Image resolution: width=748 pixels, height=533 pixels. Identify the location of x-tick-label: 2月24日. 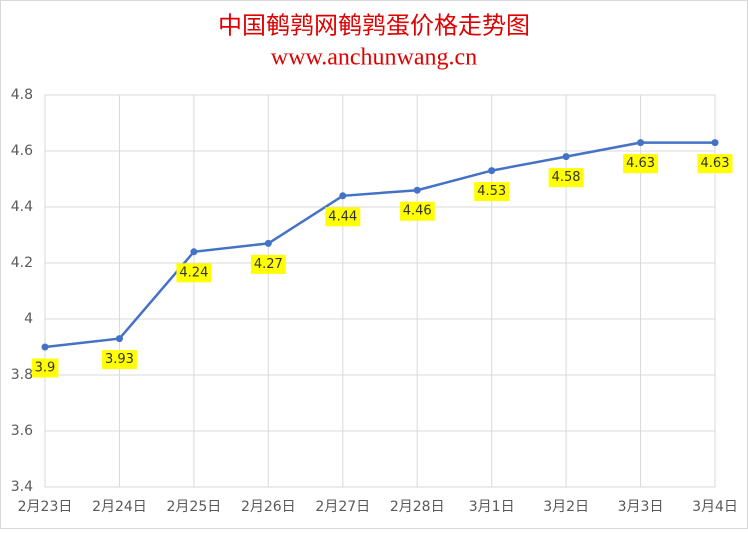
(119, 507).